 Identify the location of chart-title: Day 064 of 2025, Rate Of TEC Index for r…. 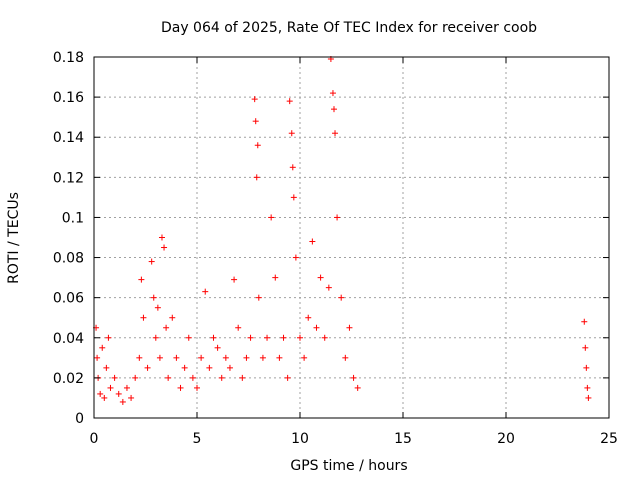
(349, 28).